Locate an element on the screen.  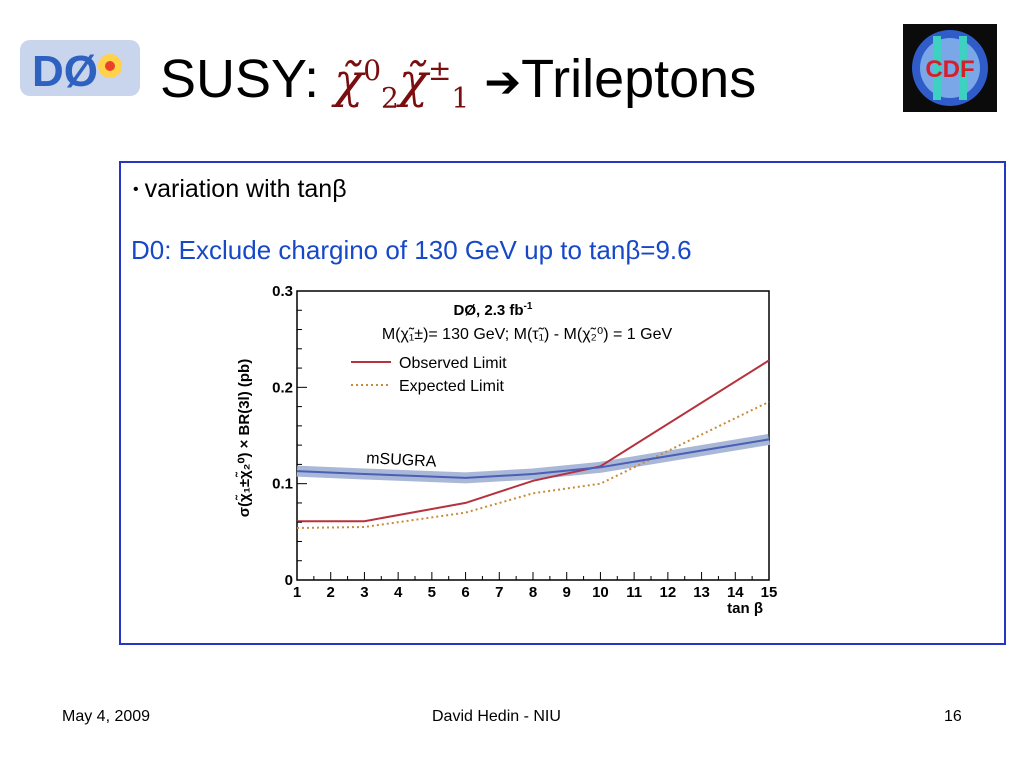
title-chargino-sub: 1 is located at coordinates (460, 98).